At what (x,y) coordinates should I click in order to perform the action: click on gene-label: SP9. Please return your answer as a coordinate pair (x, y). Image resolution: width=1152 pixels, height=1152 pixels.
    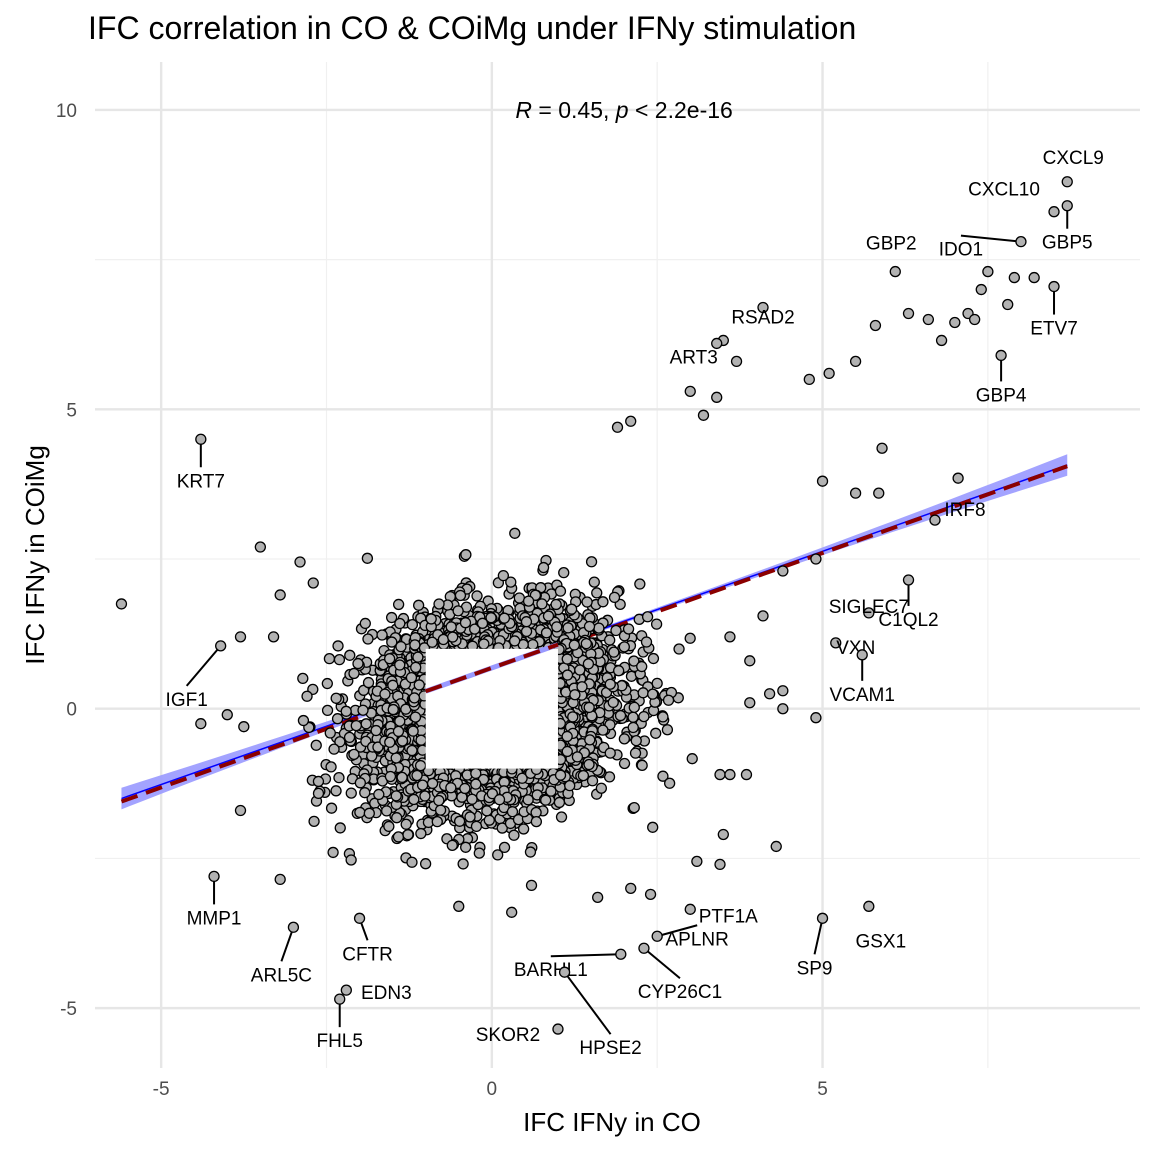
    Looking at the image, I should click on (815, 968).